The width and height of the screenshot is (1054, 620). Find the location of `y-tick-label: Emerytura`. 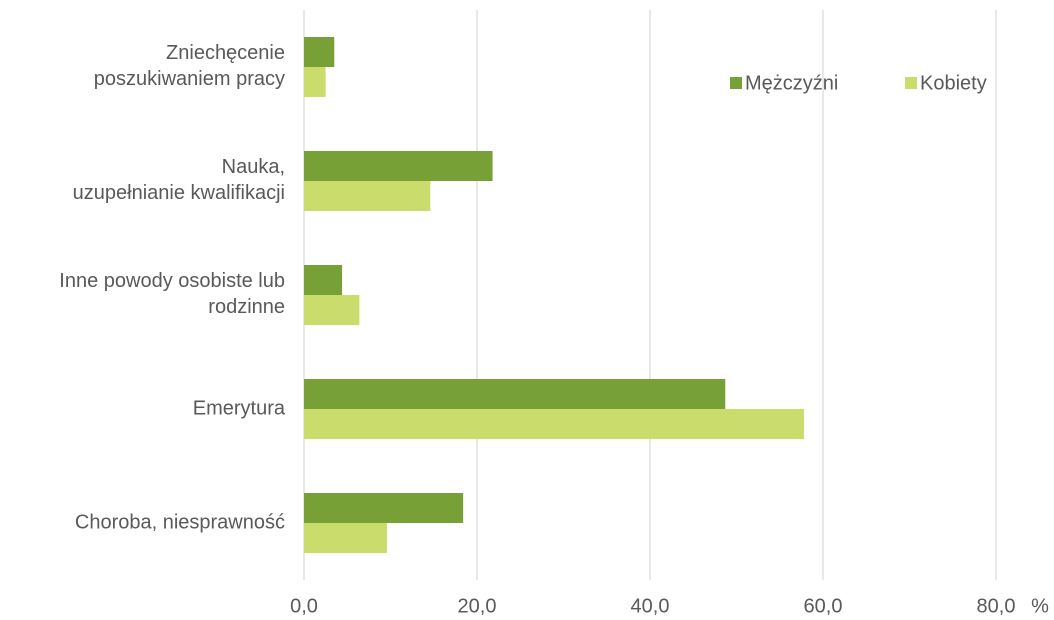

y-tick-label: Emerytura is located at coordinates (239, 408).